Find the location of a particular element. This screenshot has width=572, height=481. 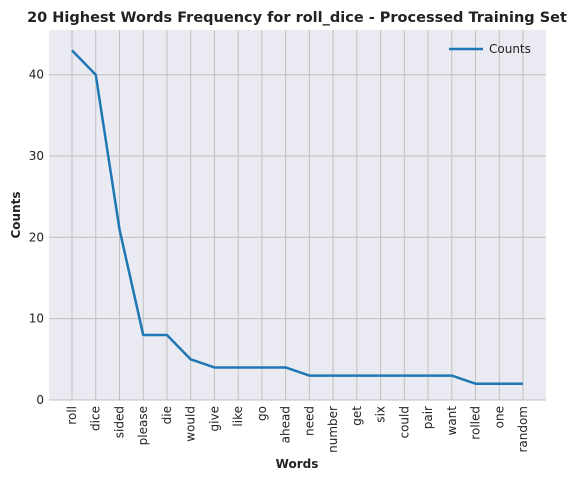

legend: Counts is located at coordinates (490, 49).